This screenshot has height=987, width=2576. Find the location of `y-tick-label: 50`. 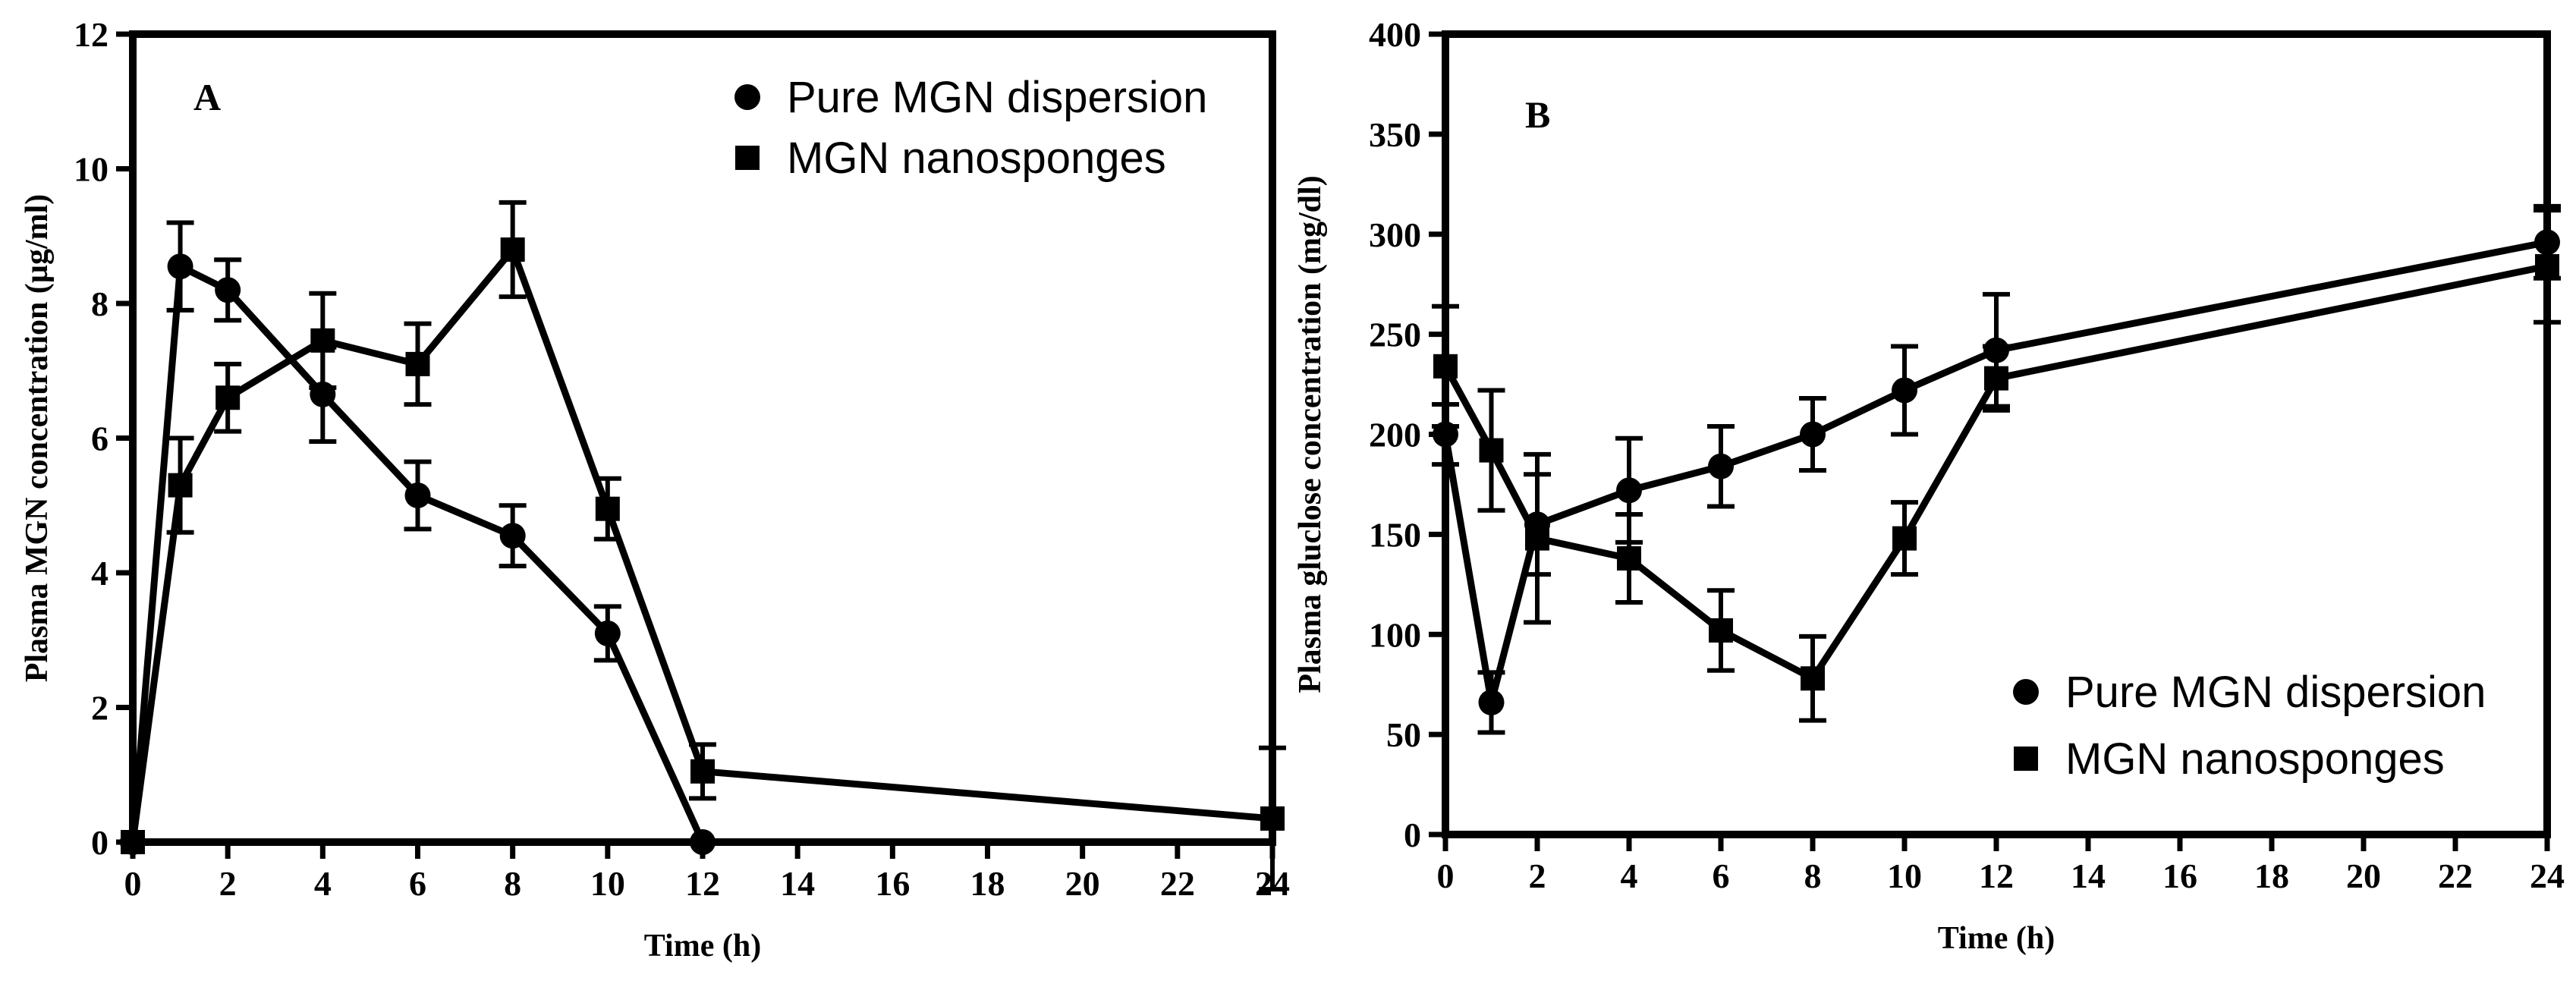

y-tick-label: 50 is located at coordinates (1403, 734).